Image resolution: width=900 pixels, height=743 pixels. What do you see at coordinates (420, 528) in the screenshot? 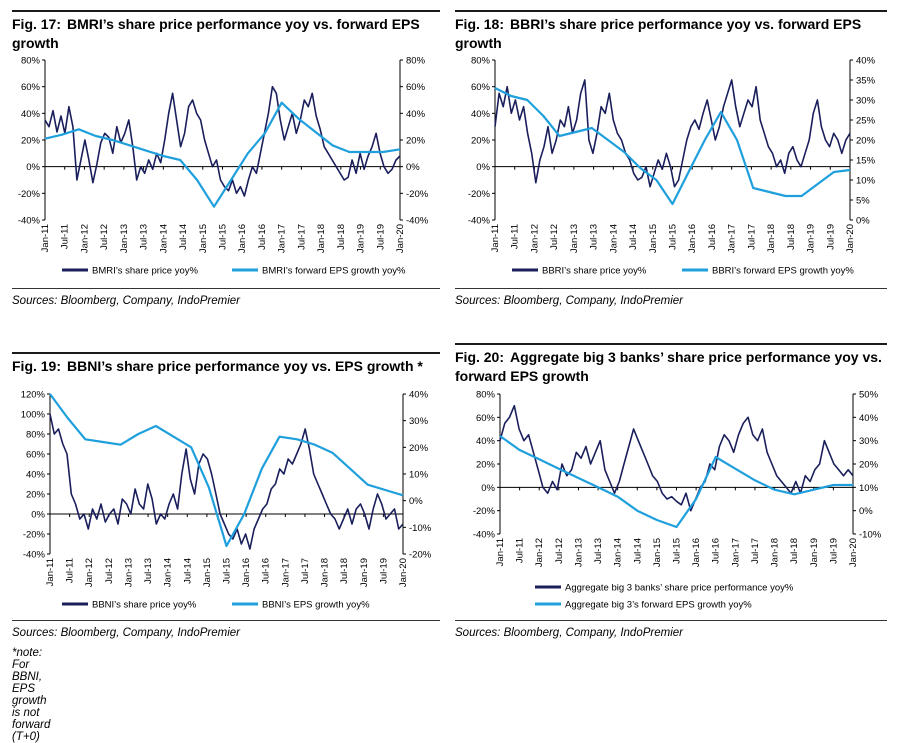
I see `y-tick-label-right: -10%` at bounding box center [420, 528].